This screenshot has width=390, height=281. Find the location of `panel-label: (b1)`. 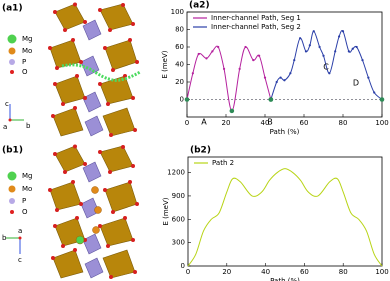

panel-label: (b1) is located at coordinates (12, 151).